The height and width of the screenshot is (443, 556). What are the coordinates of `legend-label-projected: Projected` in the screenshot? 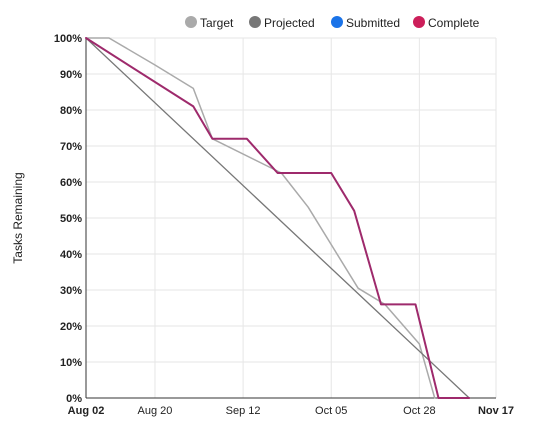 It's located at (289, 23).